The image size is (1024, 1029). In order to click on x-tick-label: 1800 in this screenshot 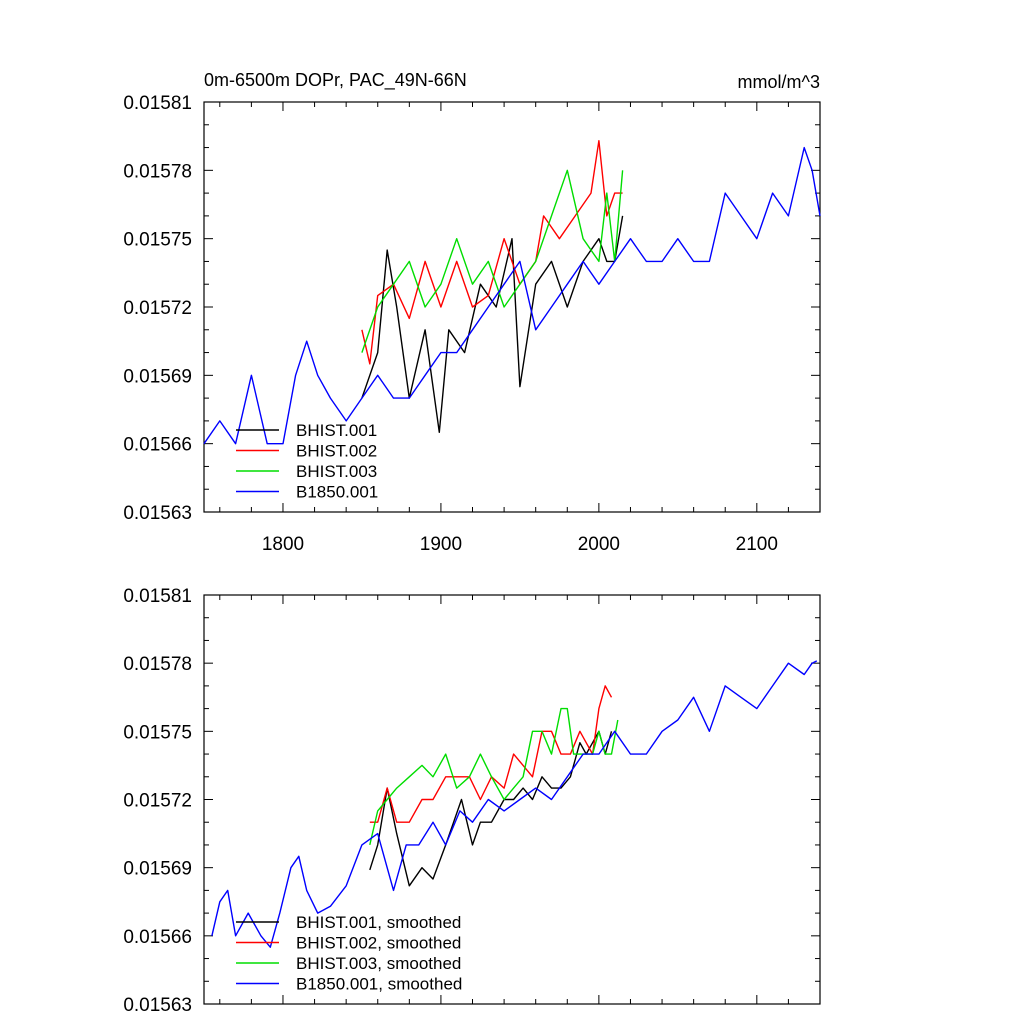, I will do `click(283, 544)`.